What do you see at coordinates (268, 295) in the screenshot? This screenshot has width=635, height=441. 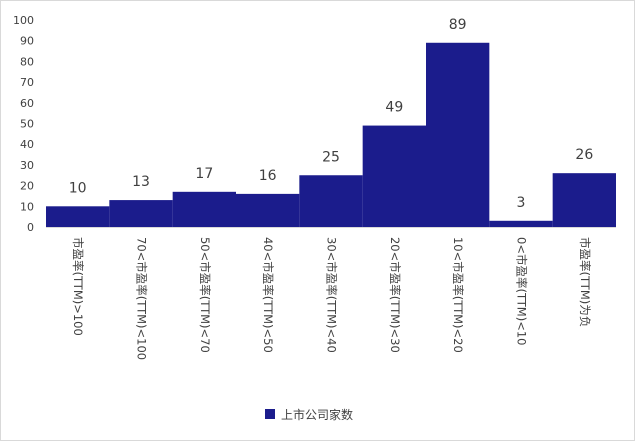 I see `x-tick-label: 40<市盈率(TTM)<50` at bounding box center [268, 295].